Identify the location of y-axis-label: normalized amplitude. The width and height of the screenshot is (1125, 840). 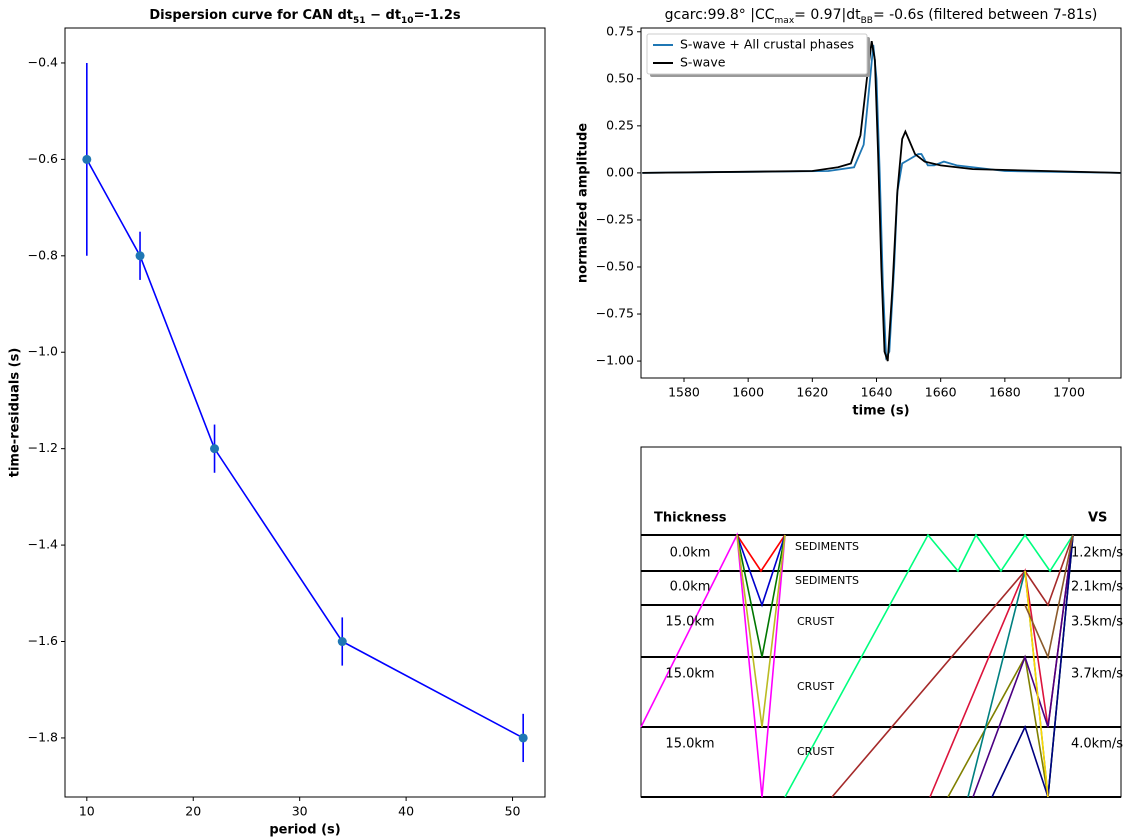
(583, 203).